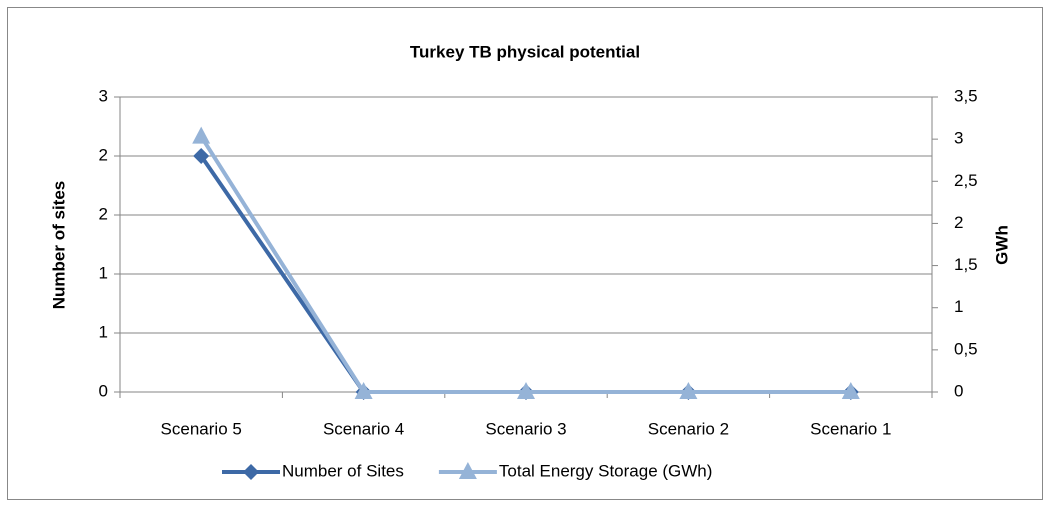 Image resolution: width=1050 pixels, height=512 pixels. What do you see at coordinates (958, 138) in the screenshot?
I see `y2-tick-label: 3` at bounding box center [958, 138].